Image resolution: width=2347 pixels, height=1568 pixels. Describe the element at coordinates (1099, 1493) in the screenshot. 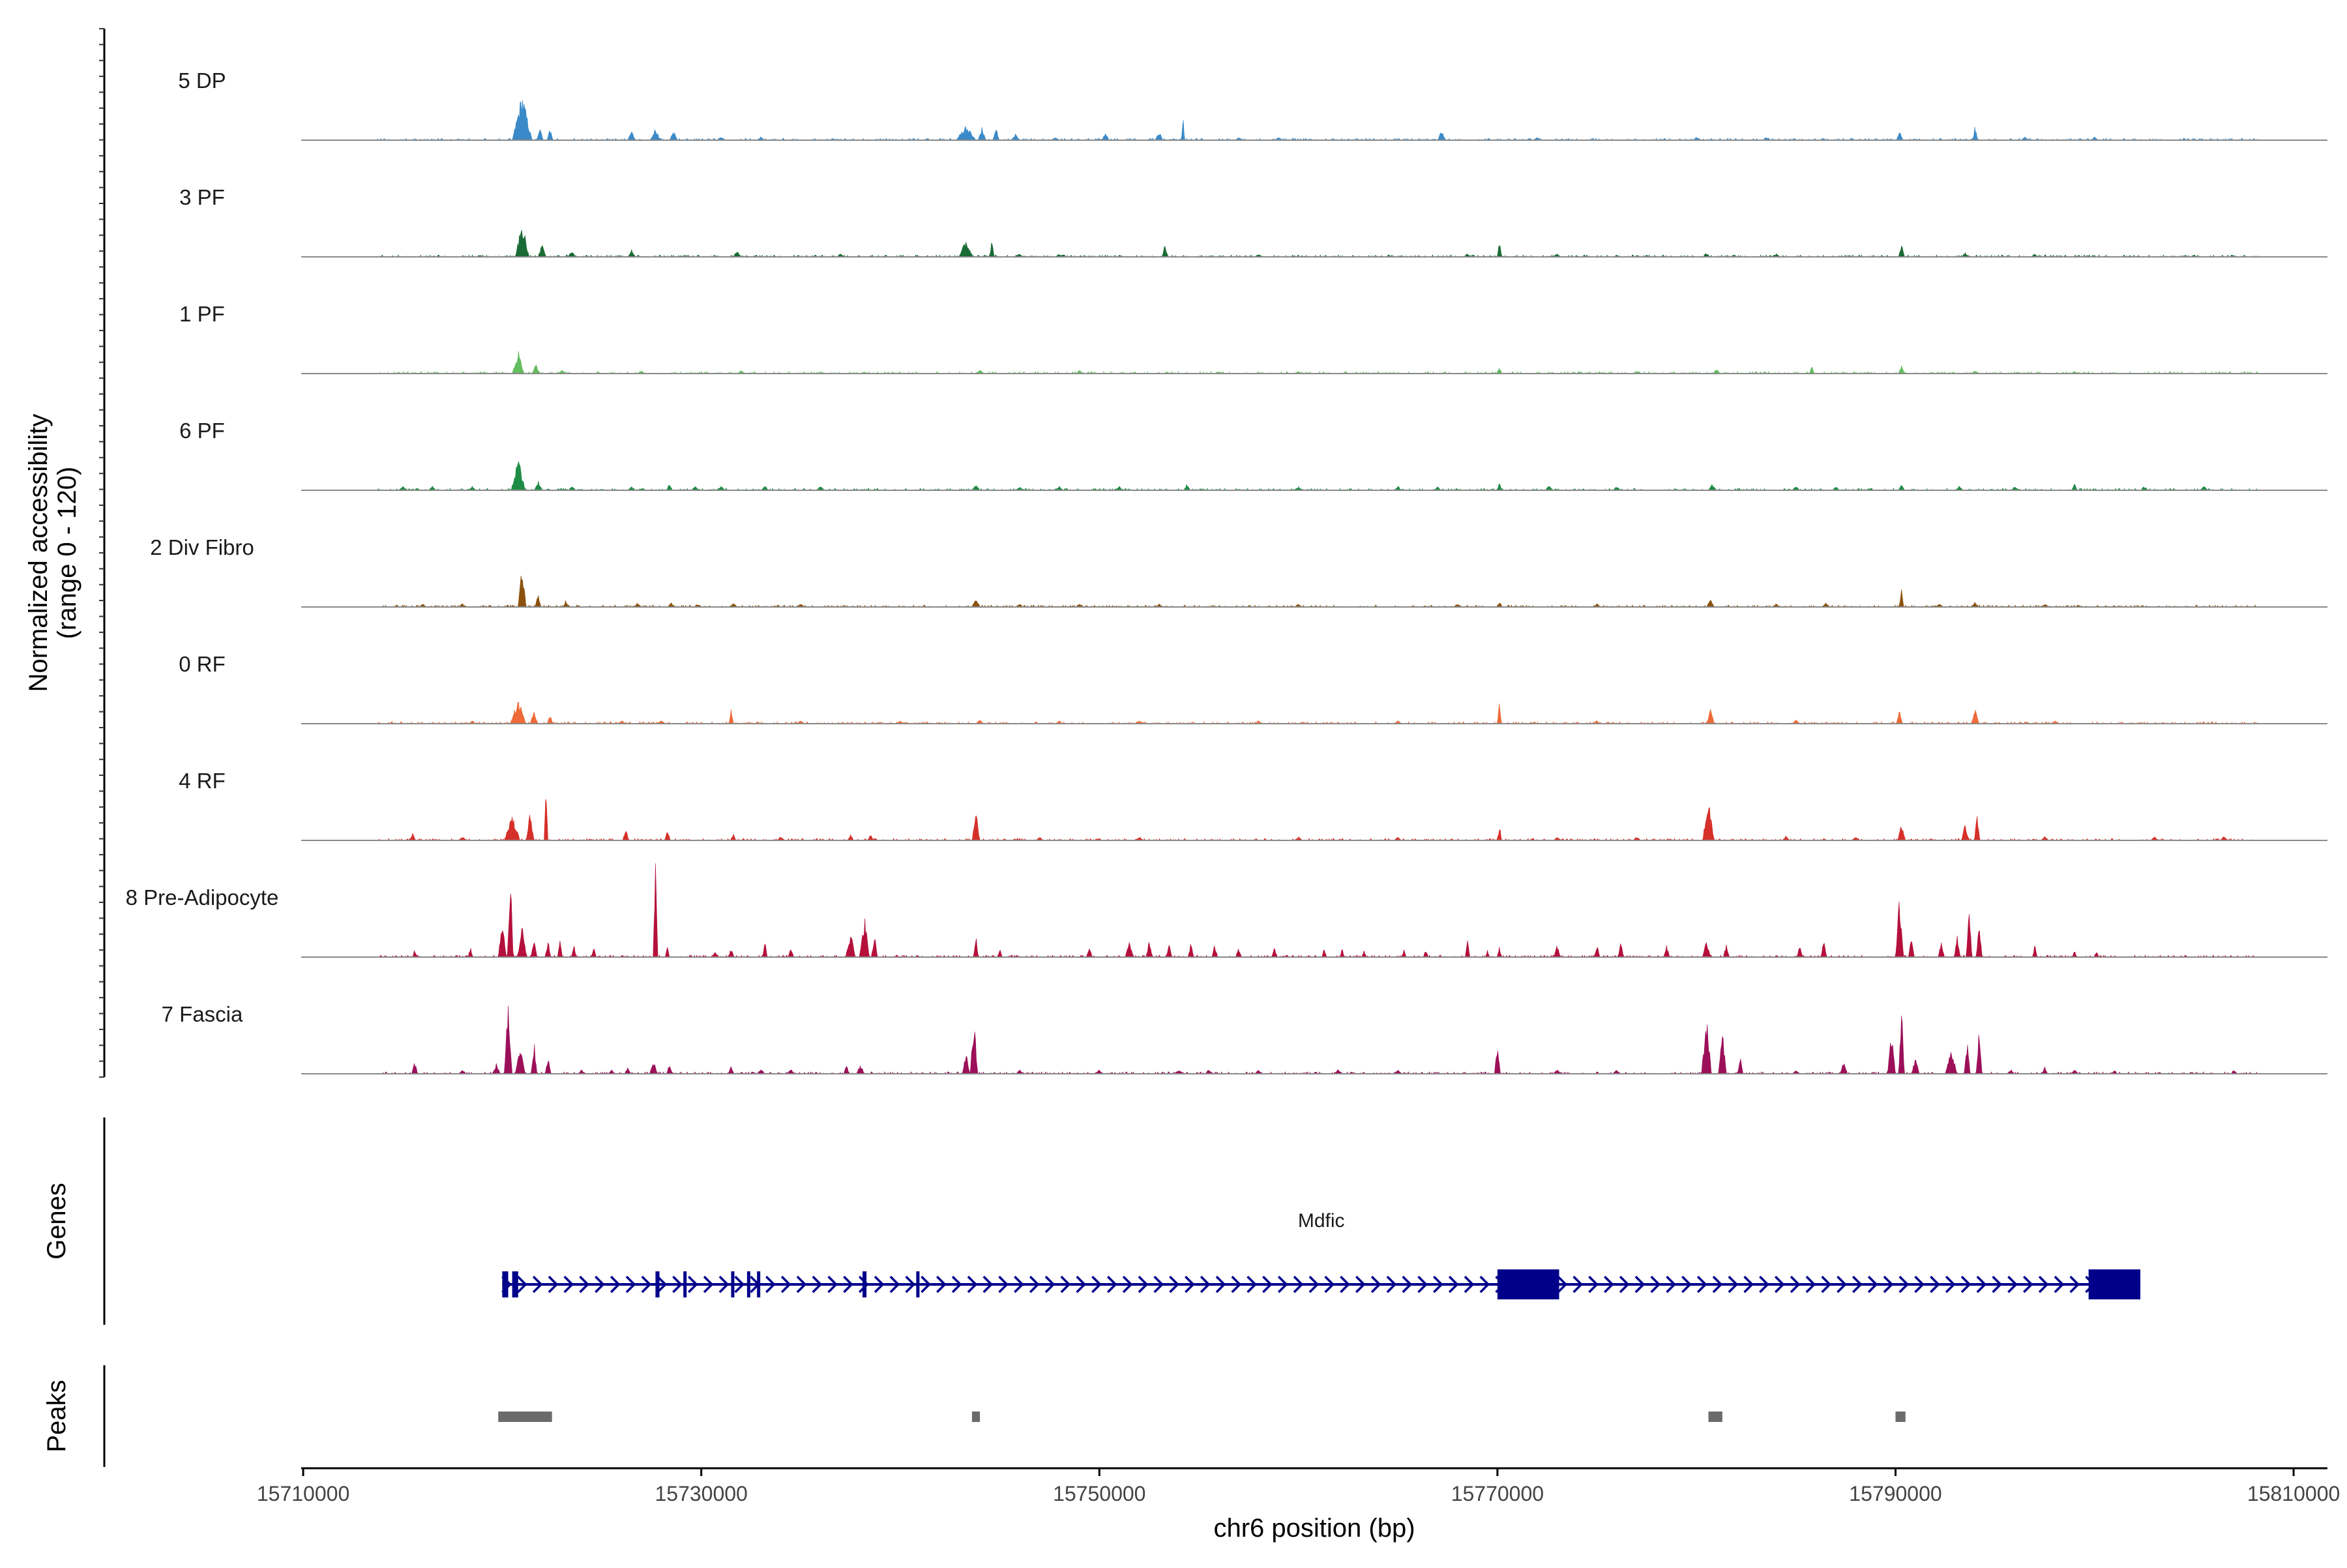

I see `x-tick-label: 15750000` at that location.